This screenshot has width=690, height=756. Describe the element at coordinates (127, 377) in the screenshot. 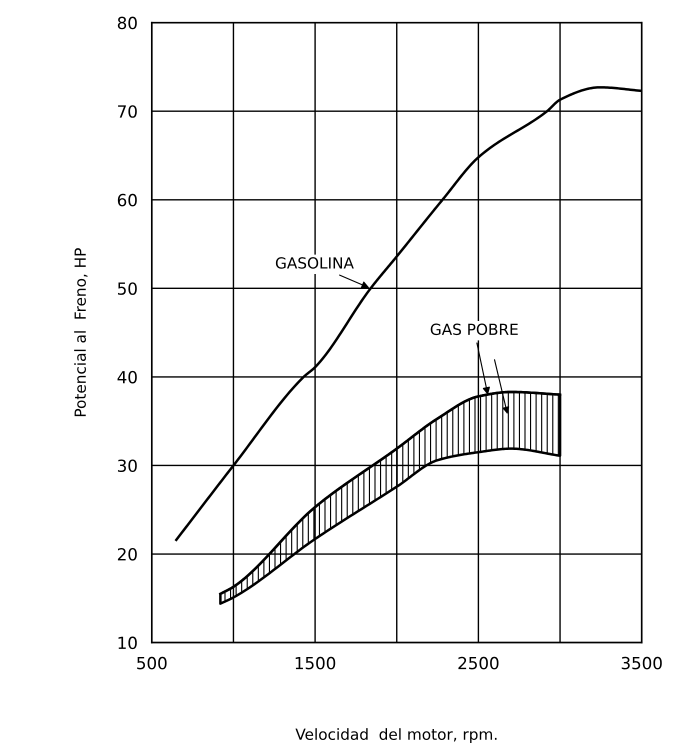

I see `y-tick-label: 40` at that location.